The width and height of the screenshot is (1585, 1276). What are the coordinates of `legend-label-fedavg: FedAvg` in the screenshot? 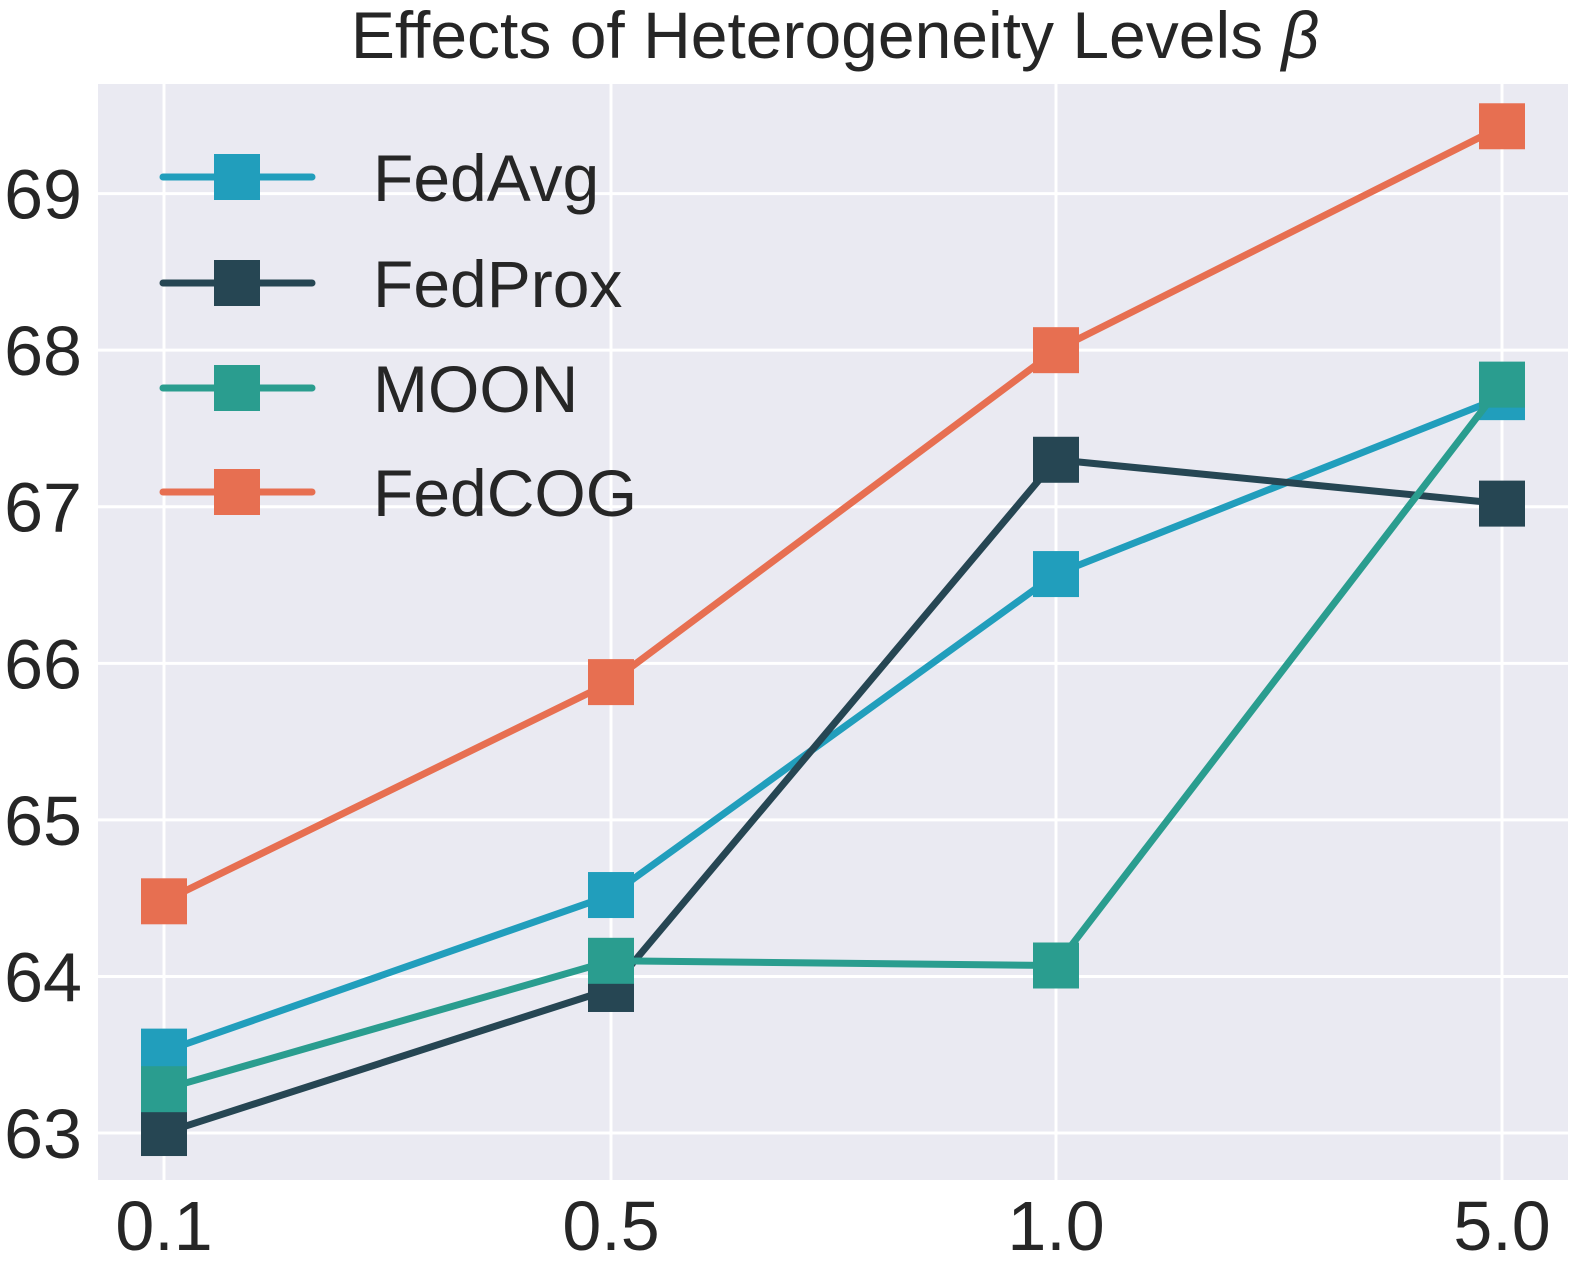 It's located at (486, 178).